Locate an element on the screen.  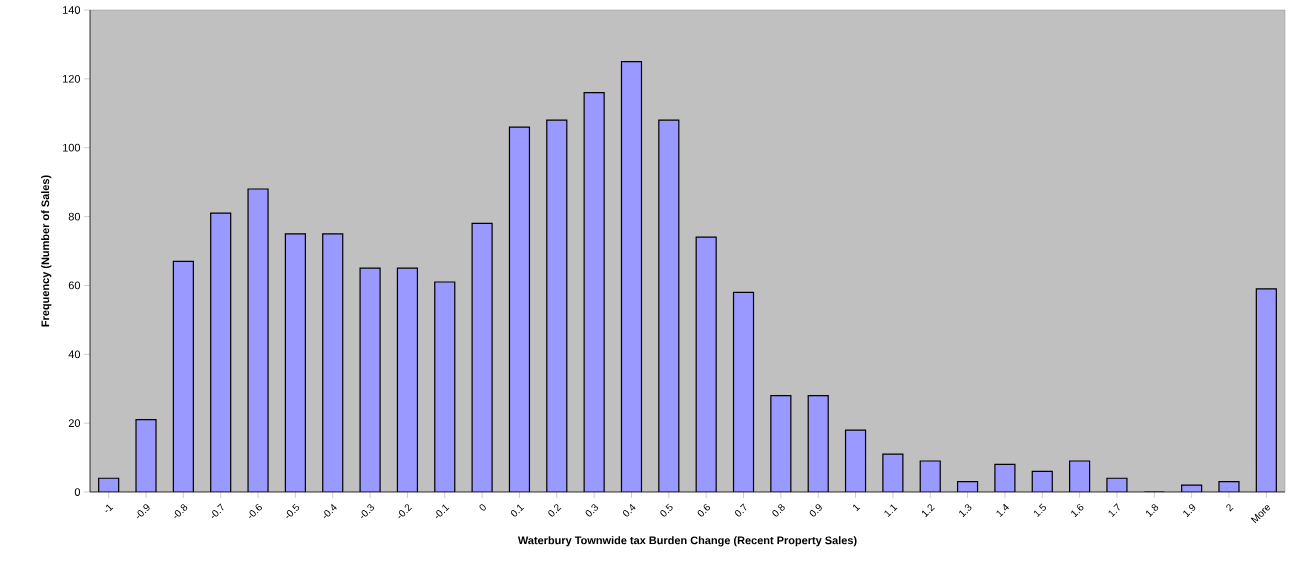
x-tick-label: -0.7 is located at coordinates (217, 511).